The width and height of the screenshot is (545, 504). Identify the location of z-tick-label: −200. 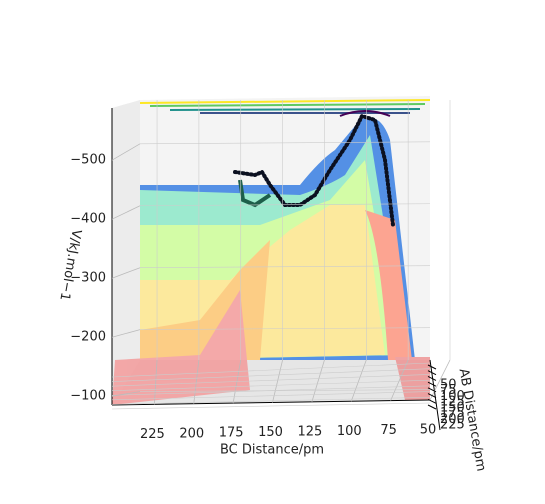
(88, 337).